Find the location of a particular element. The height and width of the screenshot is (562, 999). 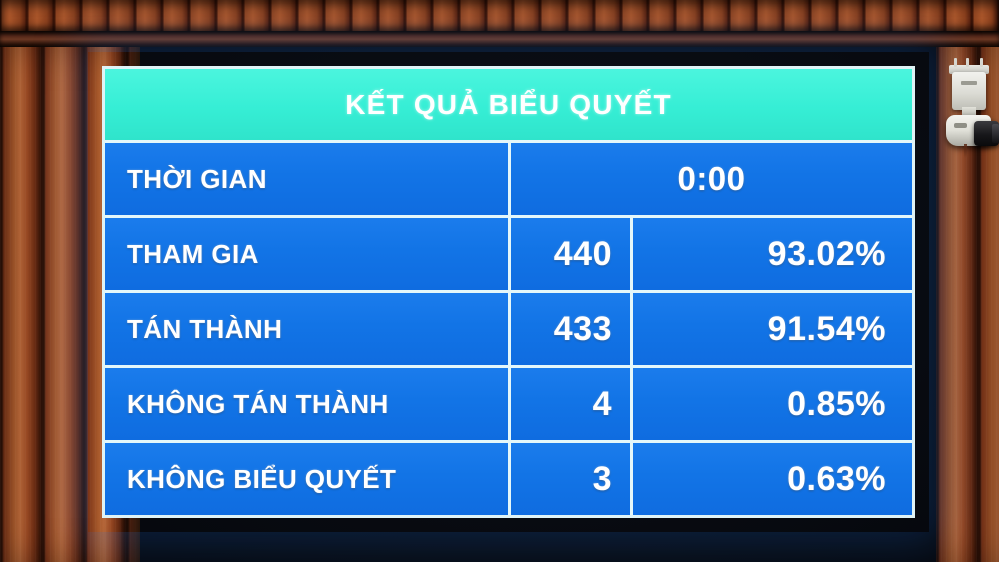

row-time-value: 0:00 is located at coordinates (711, 178).